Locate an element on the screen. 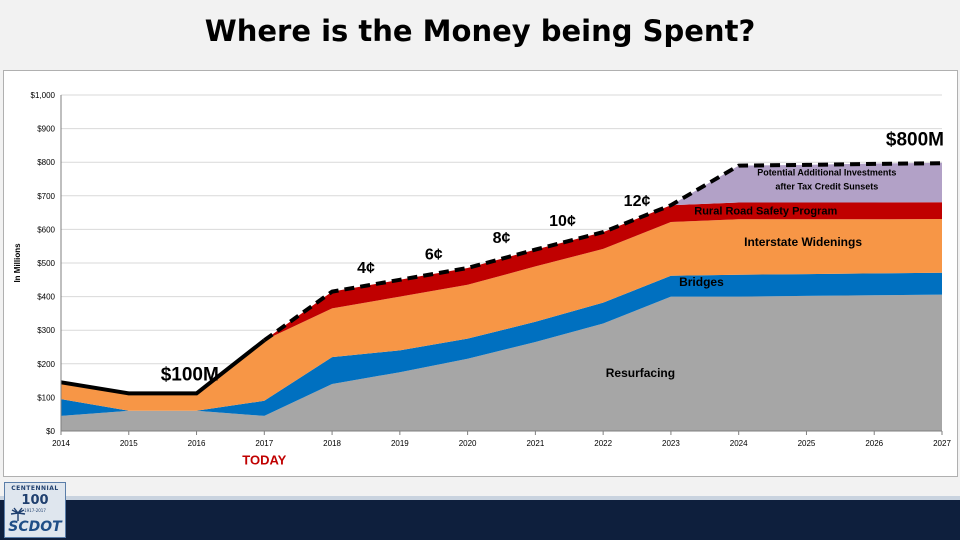 This screenshot has width=960, height=540. x-tick-label: 2017 is located at coordinates (264, 443).